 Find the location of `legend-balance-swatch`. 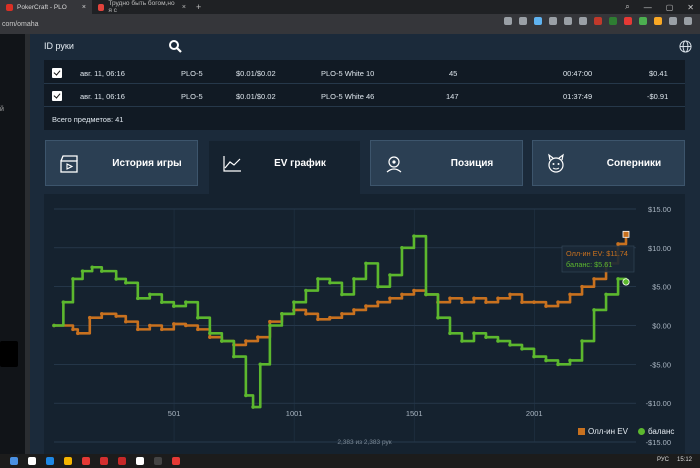

legend-balance-swatch is located at coordinates (641, 431).